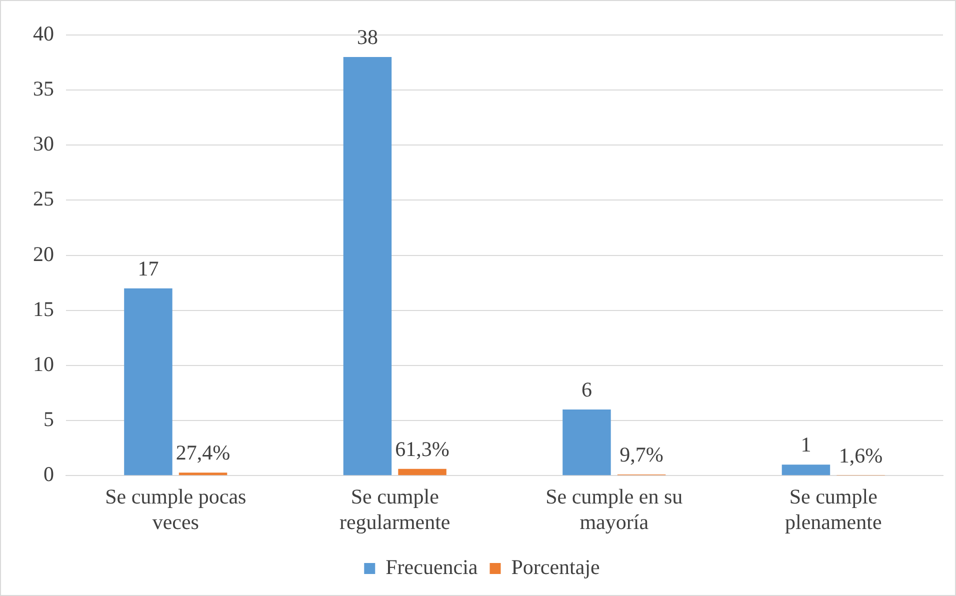 The image size is (956, 596). Describe the element at coordinates (175, 509) in the screenshot. I see `x-tick-label: Se cumple pocas veces` at that location.